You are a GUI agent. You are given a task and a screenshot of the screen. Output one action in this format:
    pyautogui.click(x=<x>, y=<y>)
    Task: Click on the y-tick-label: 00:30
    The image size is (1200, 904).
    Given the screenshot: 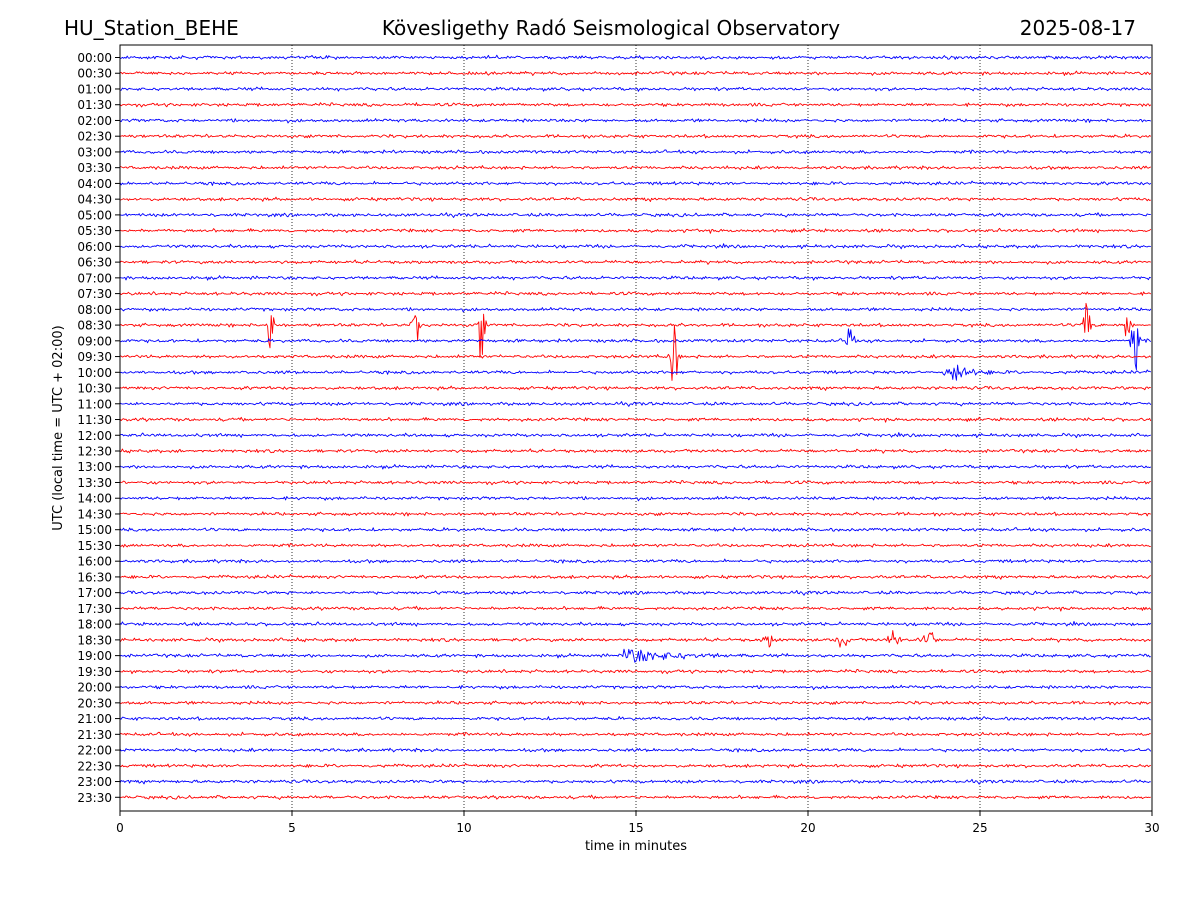 What is the action you would take?
    pyautogui.click(x=94, y=74)
    